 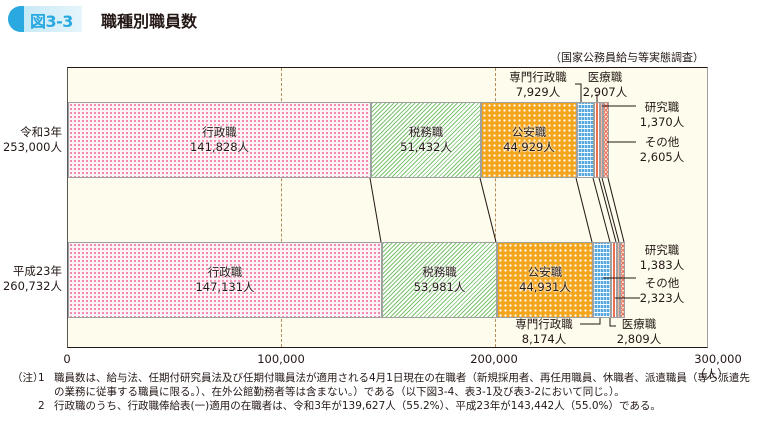 I want to click on figure-badge, so click(x=45, y=19).